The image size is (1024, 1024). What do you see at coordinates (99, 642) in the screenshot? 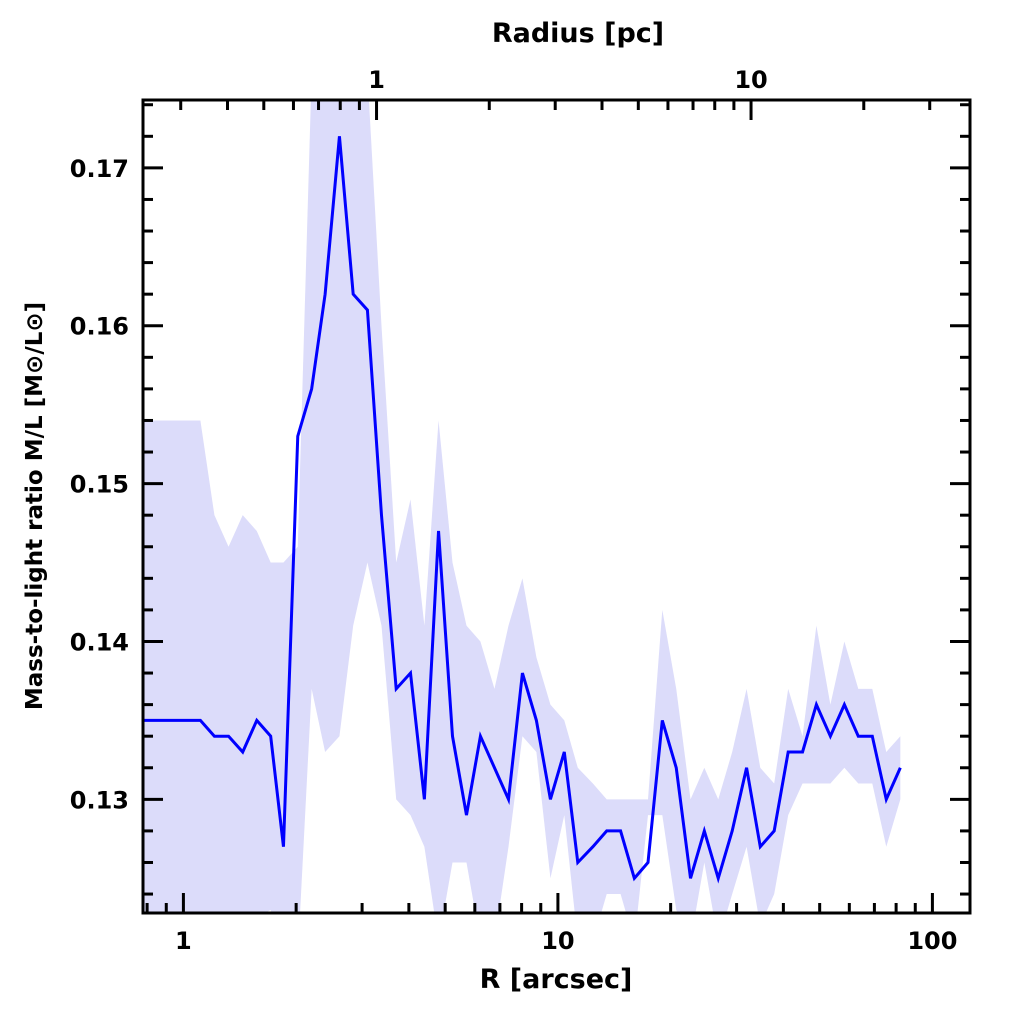
I see `y-tick-label: 0.14` at bounding box center [99, 642].